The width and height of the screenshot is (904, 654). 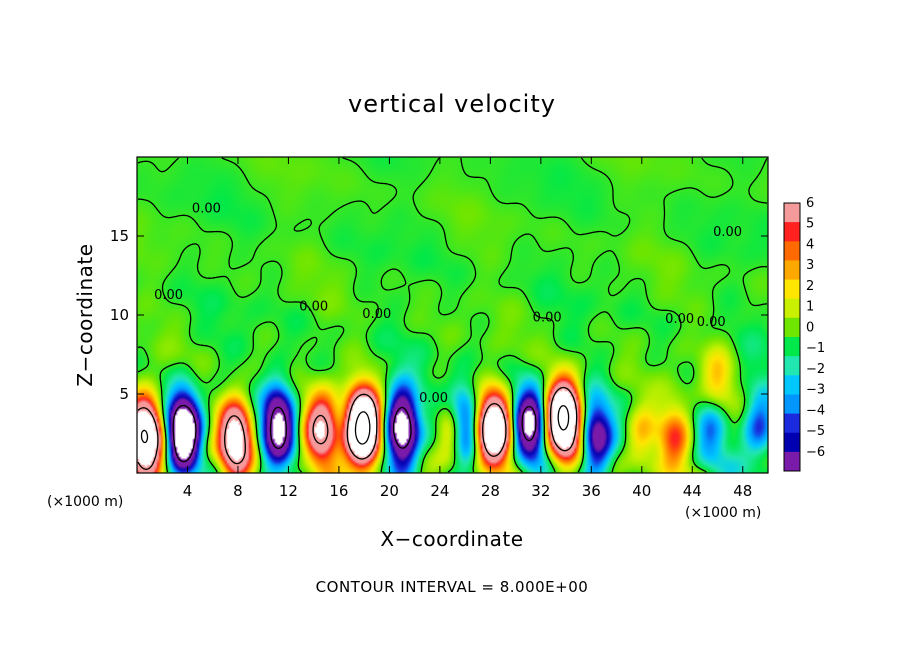 What do you see at coordinates (723, 513) in the screenshot?
I see `x-unit-right: (×1000 m)` at bounding box center [723, 513].